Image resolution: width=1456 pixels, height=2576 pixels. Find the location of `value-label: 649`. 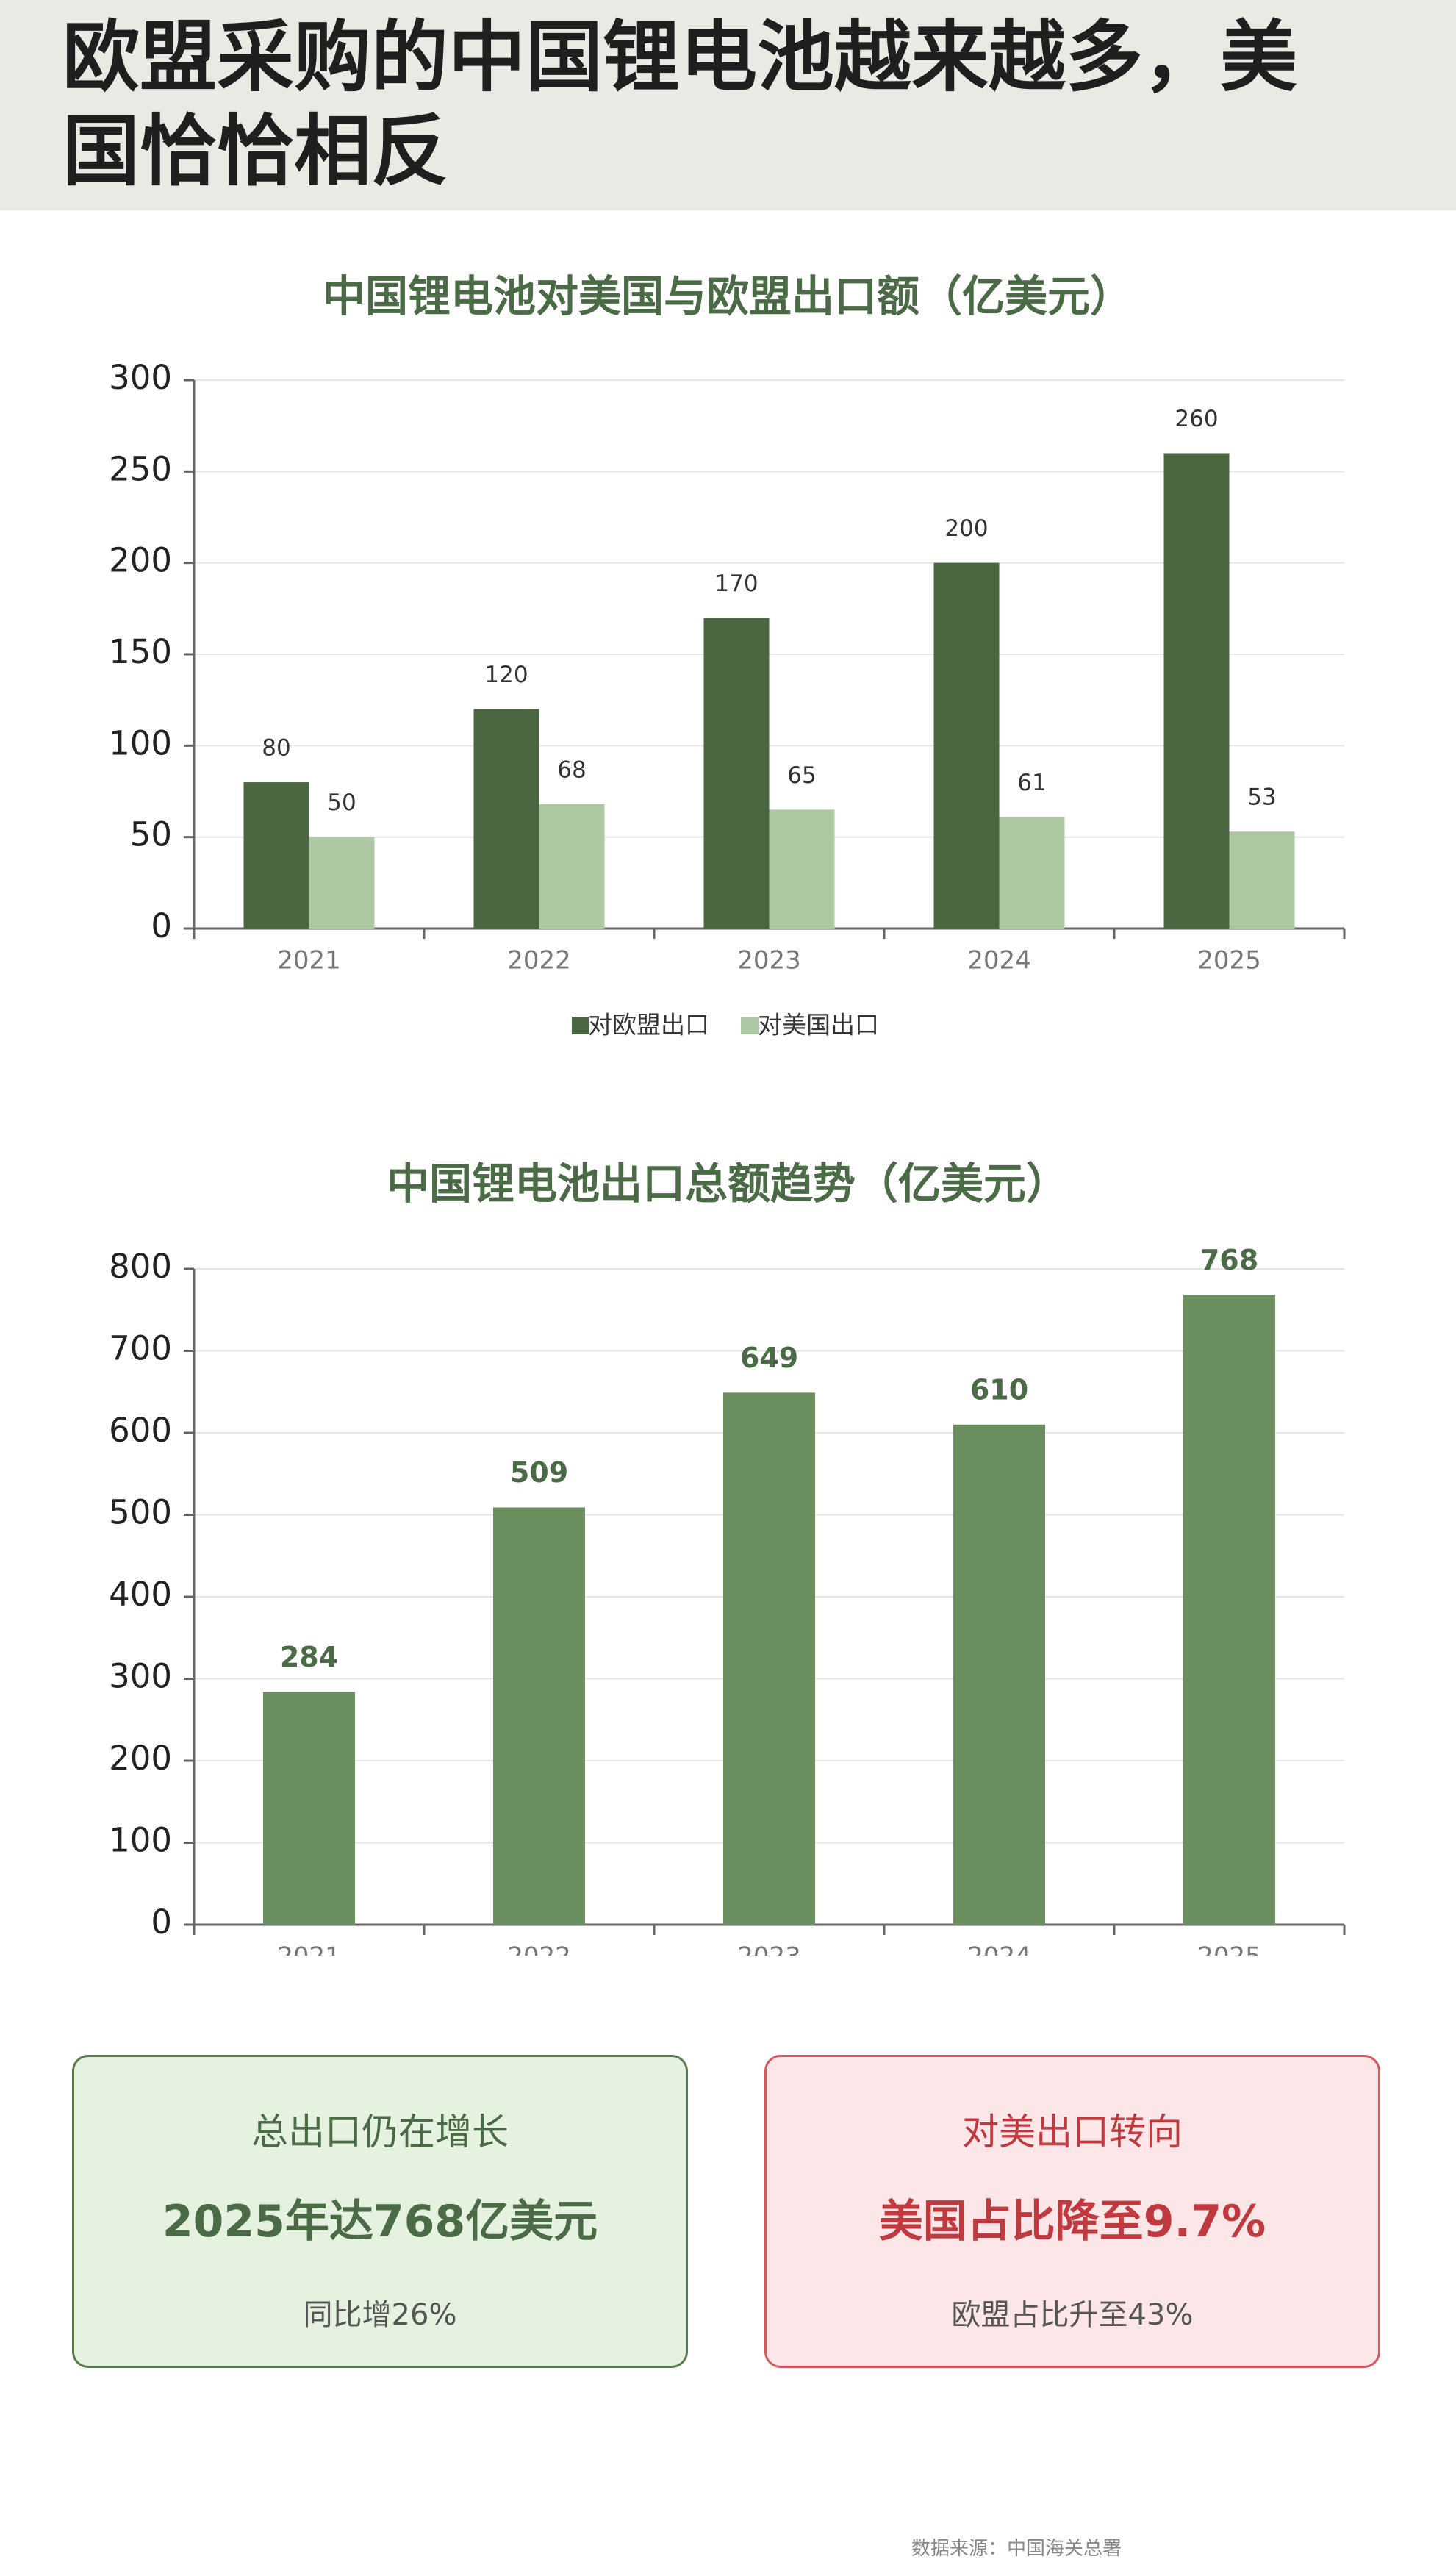

value-label: 649 is located at coordinates (769, 1358).